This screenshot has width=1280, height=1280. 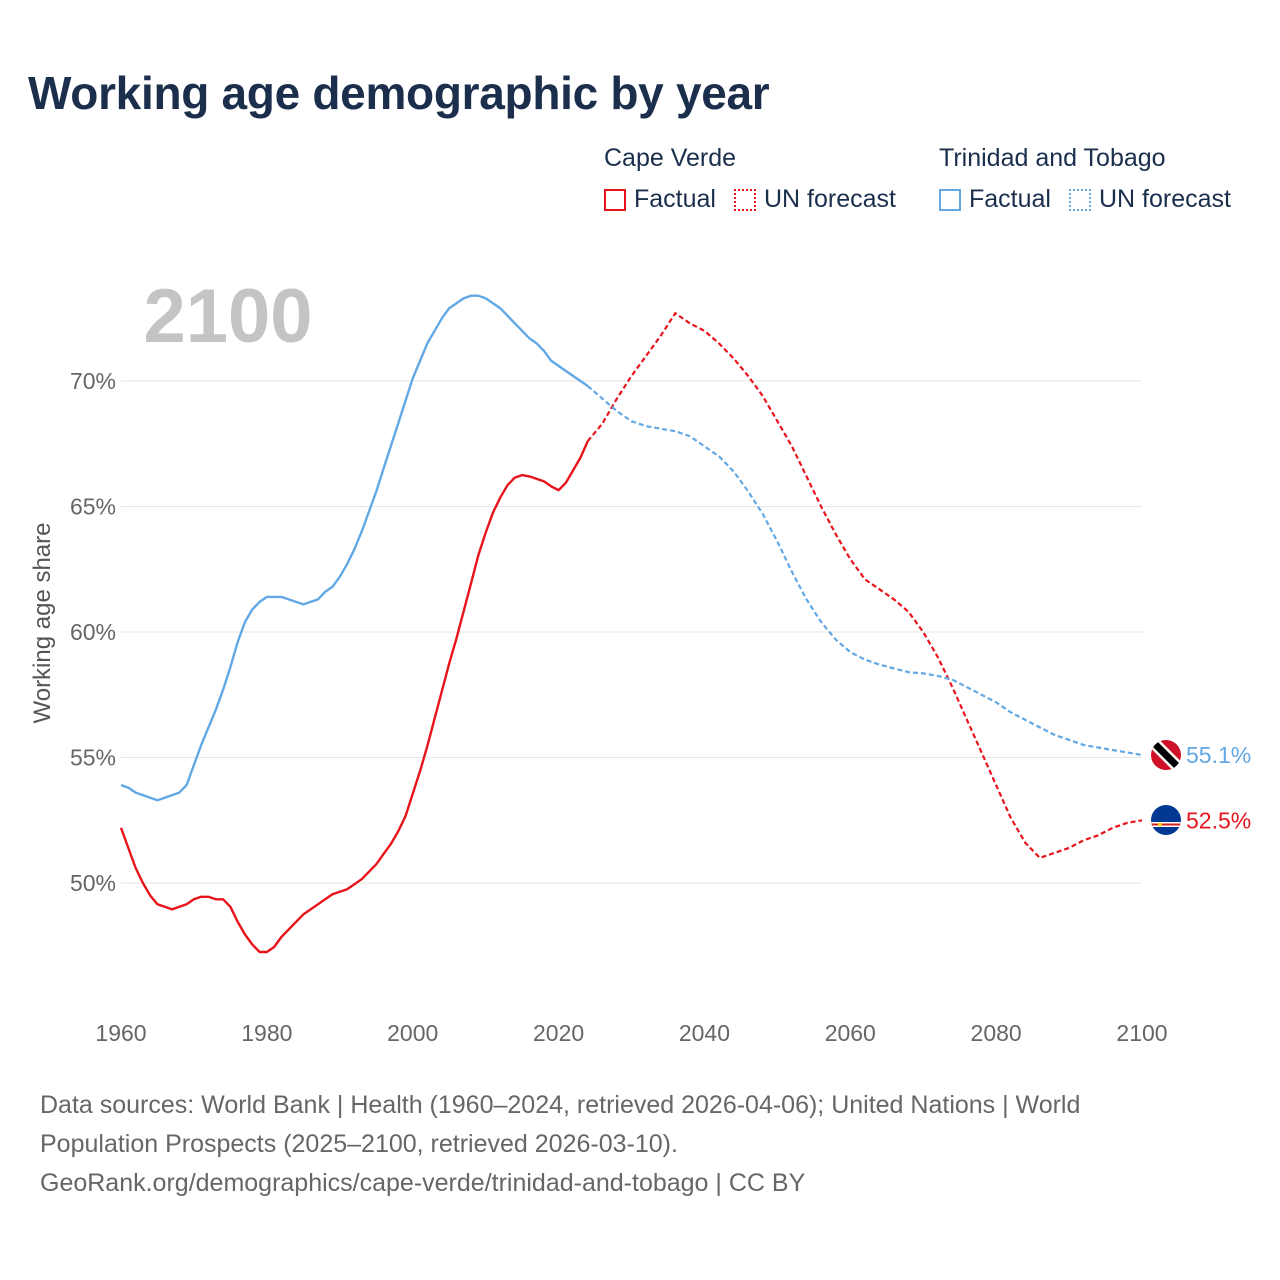 What do you see at coordinates (750, 179) in the screenshot?
I see `legend-group-cape-verde: Cape Verde Factual UN forecast` at bounding box center [750, 179].